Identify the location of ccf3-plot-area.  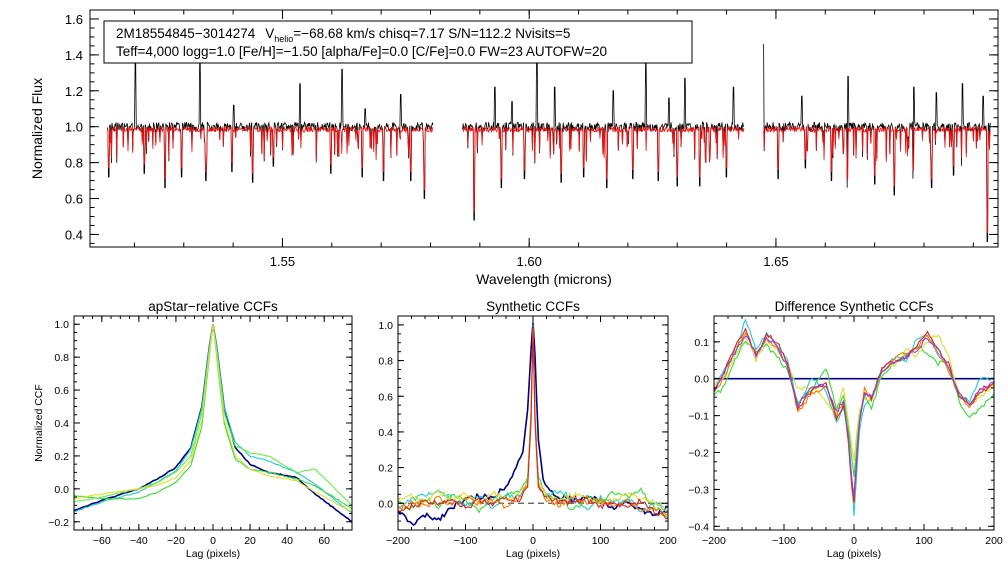
(854, 417).